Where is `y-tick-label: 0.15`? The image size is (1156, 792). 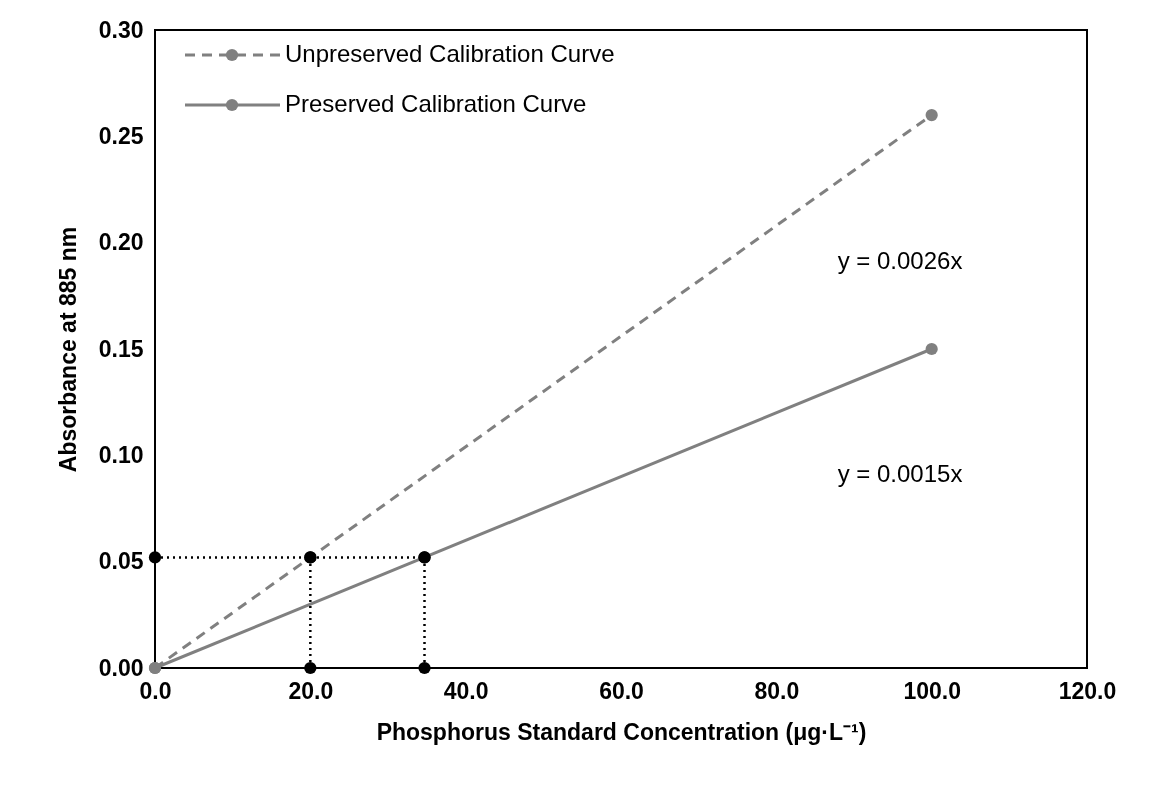 y-tick-label: 0.15 is located at coordinates (121, 348).